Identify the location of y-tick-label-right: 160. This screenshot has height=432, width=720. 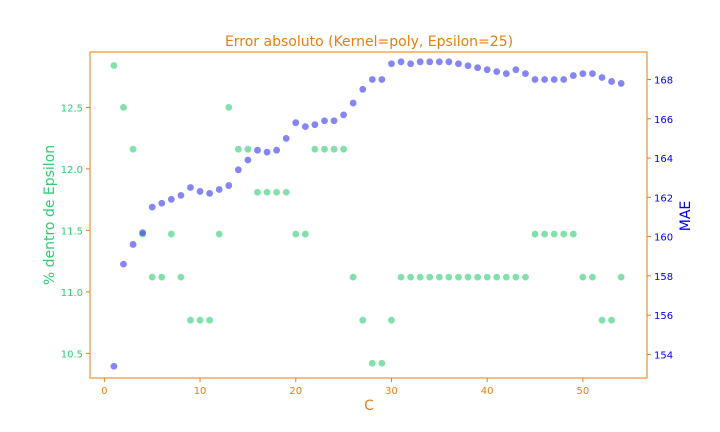
(663, 238).